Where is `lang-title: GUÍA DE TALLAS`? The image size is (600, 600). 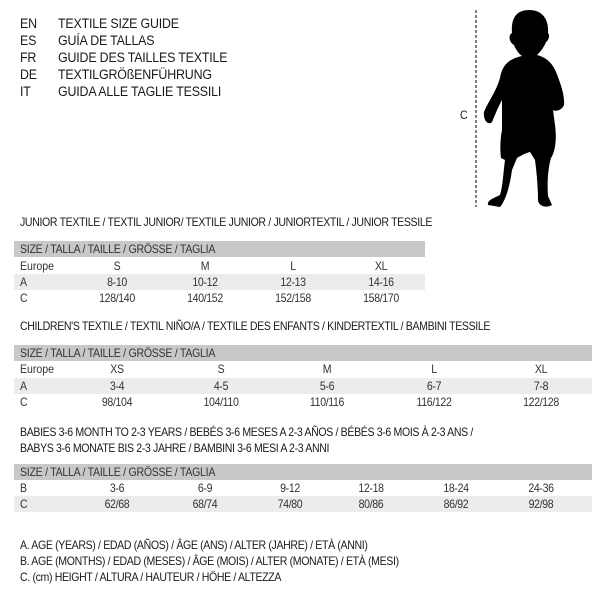 lang-title: GUÍA DE TALLAS is located at coordinates (106, 40).